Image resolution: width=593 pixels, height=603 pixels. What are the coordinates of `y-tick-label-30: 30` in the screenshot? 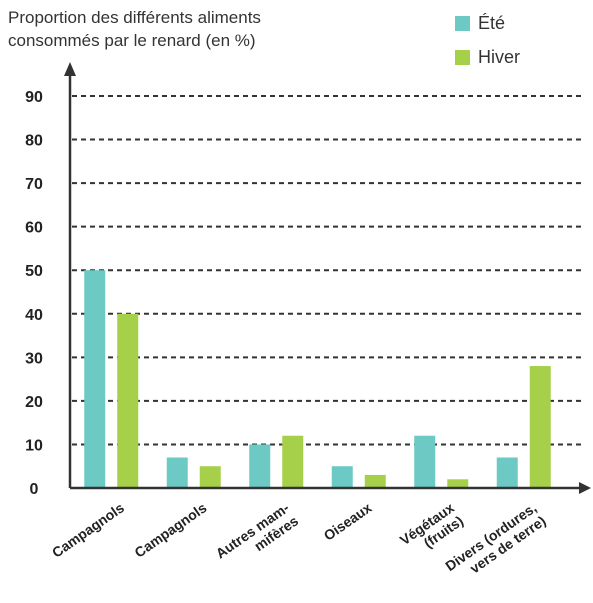 It's located at (34, 358).